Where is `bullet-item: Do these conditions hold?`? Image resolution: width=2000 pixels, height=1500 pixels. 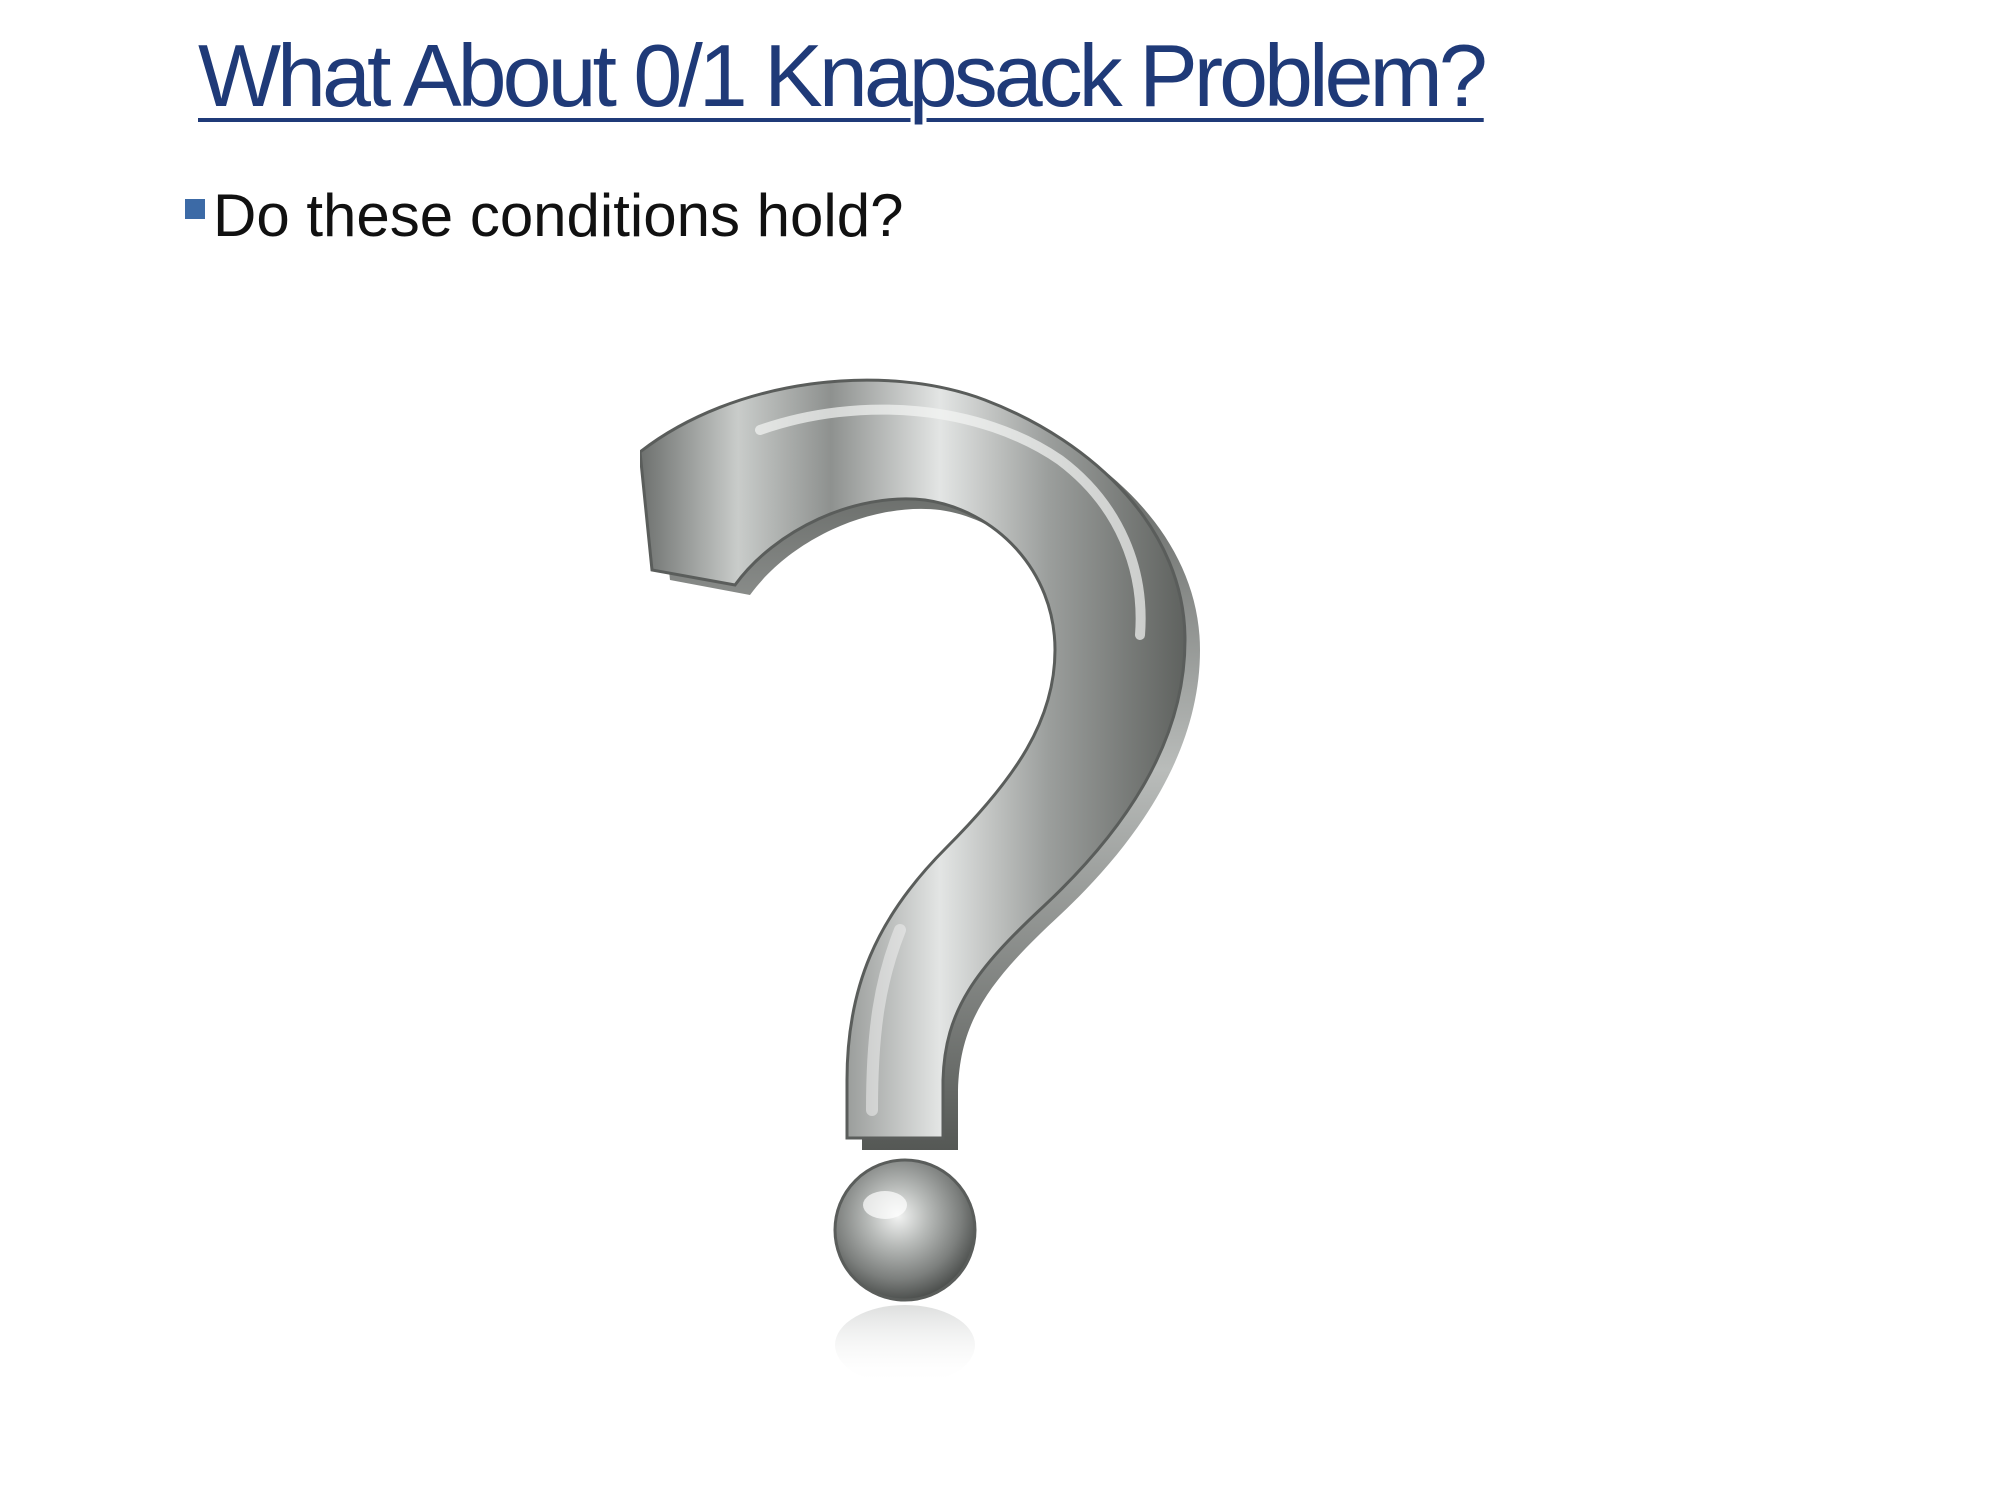
bullet-item: Do these conditions hold? is located at coordinates (544, 216).